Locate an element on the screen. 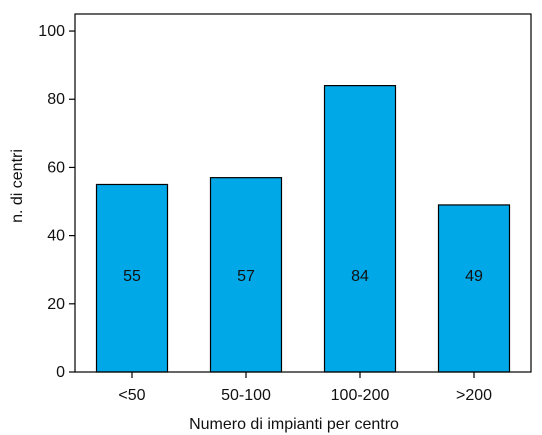 This screenshot has height=435, width=542. bar-data-label: 55 is located at coordinates (132, 276).